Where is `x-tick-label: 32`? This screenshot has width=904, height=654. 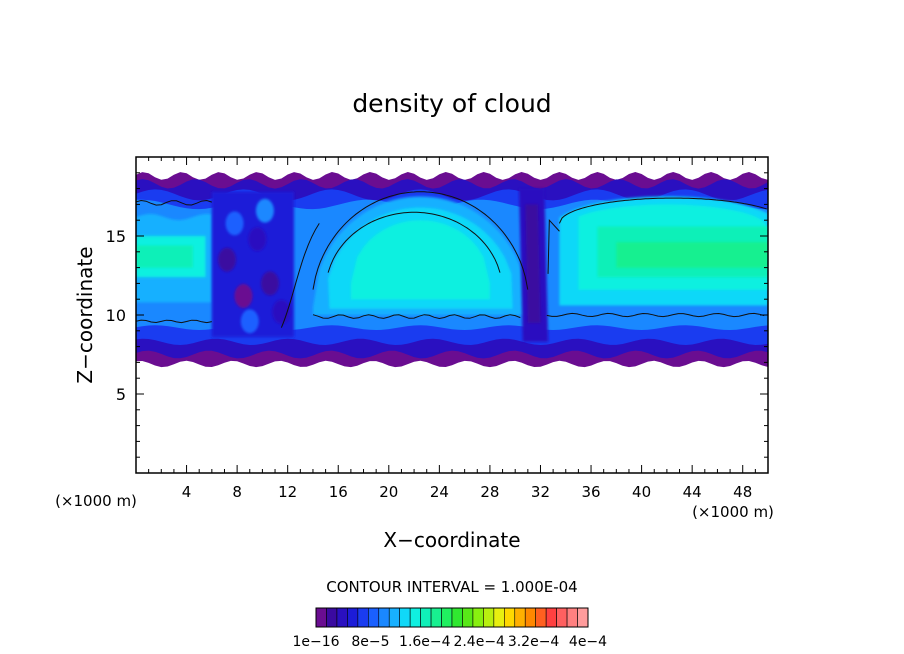 x-tick-label: 32 is located at coordinates (540, 492).